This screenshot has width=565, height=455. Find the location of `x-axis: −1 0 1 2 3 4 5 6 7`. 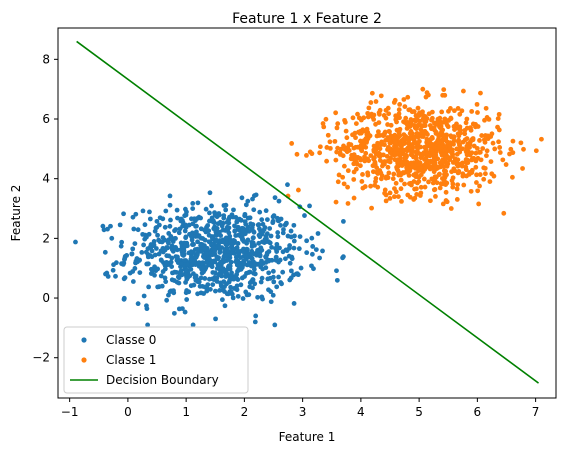

x-axis: −1 0 1 2 3 4 5 6 7 is located at coordinates (300, 408).